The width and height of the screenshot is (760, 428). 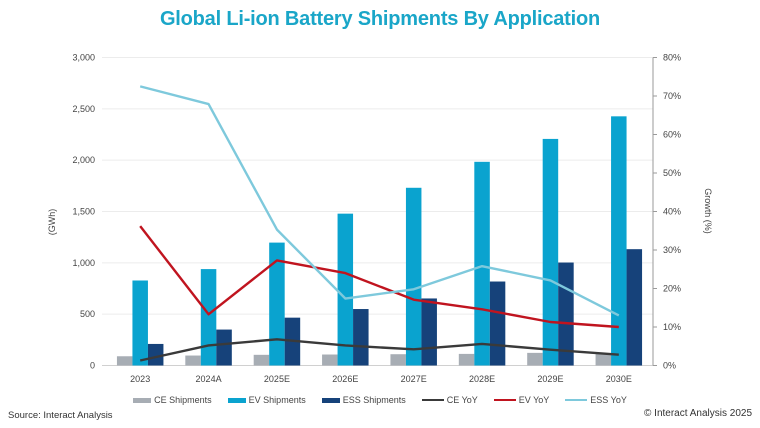 What do you see at coordinates (92, 366) in the screenshot?
I see `y-tick-label: 0` at bounding box center [92, 366].